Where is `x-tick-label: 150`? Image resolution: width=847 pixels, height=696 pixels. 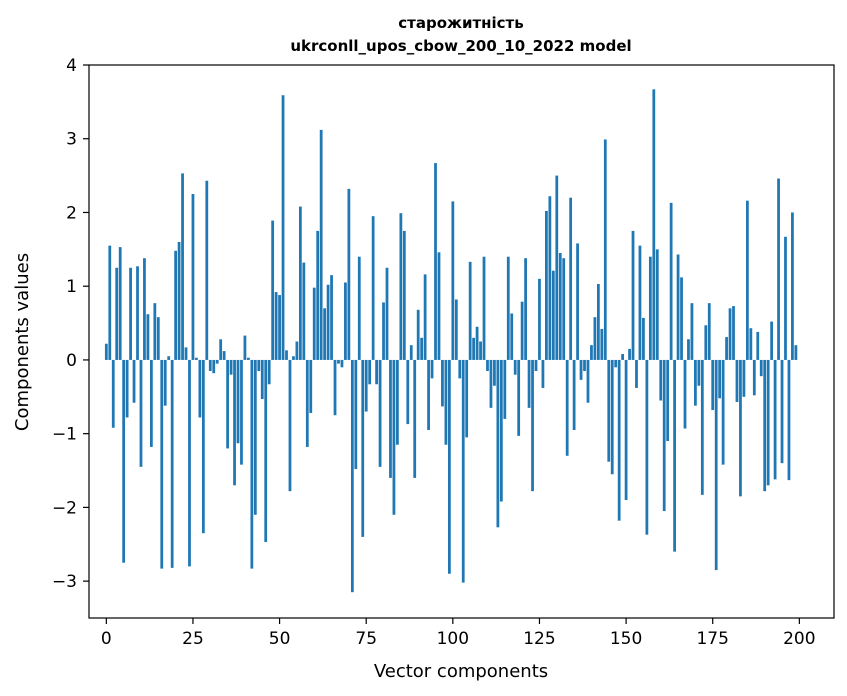
x-tick-label: 150 is located at coordinates (626, 639).